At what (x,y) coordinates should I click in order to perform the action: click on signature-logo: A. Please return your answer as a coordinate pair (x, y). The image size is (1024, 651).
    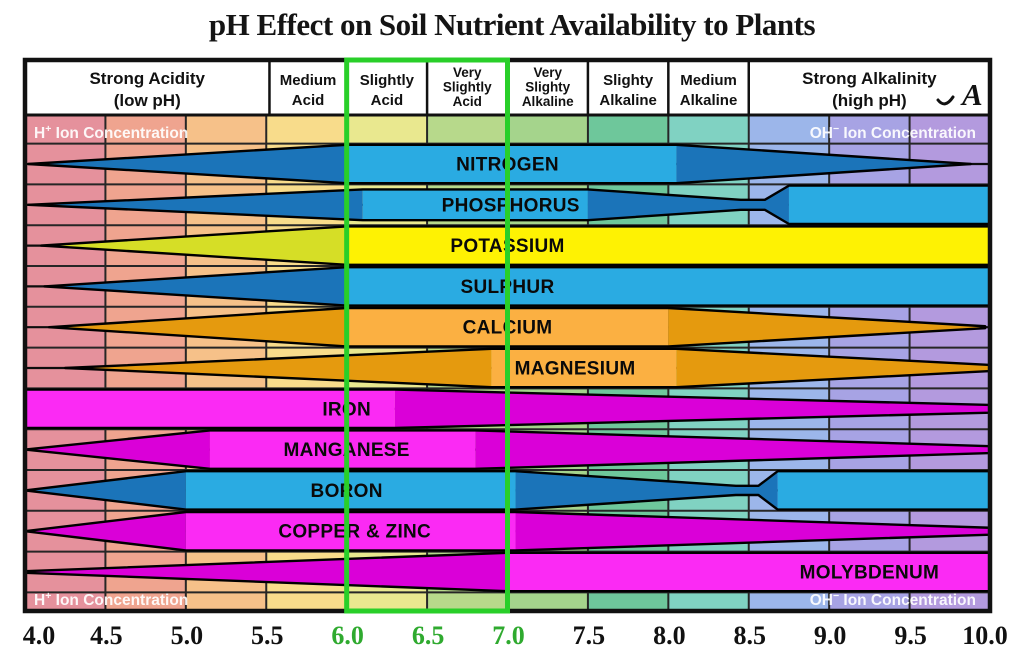
    Looking at the image, I should click on (959, 94).